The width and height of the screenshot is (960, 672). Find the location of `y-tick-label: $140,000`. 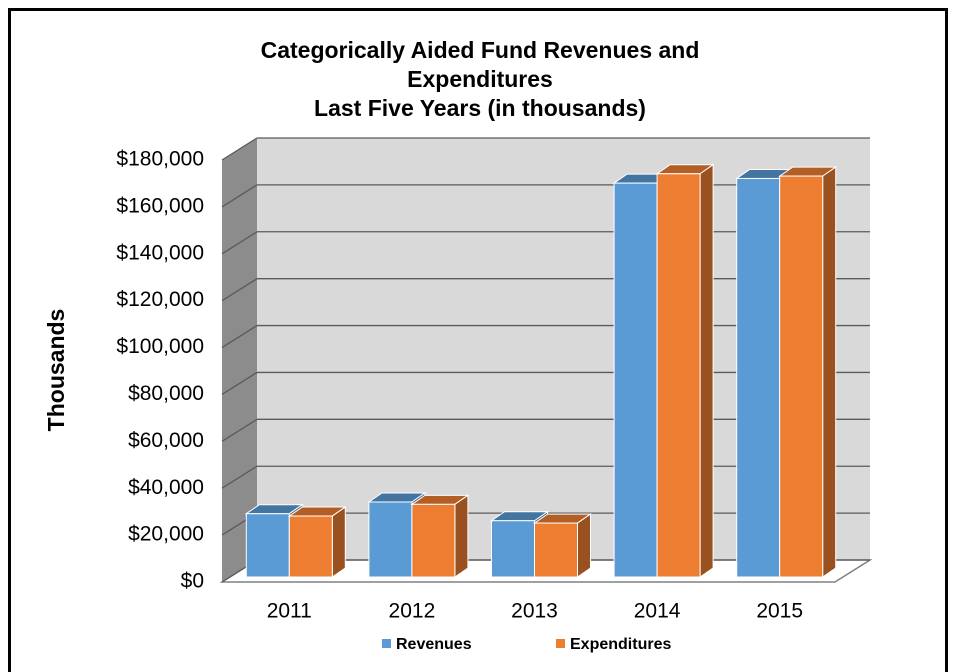

y-tick-label: $140,000 is located at coordinates (160, 252).